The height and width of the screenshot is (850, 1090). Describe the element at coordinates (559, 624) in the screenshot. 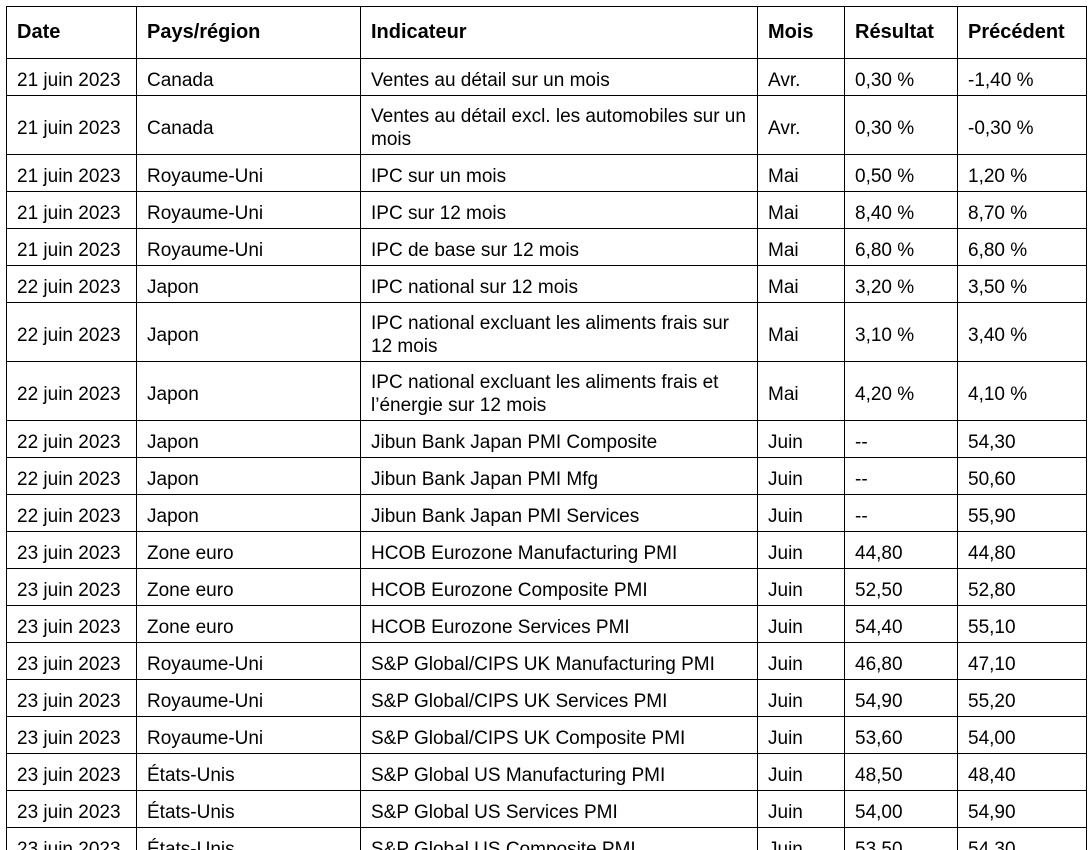

I see `table-cell: HCOB Eurozone Services PMI` at that location.